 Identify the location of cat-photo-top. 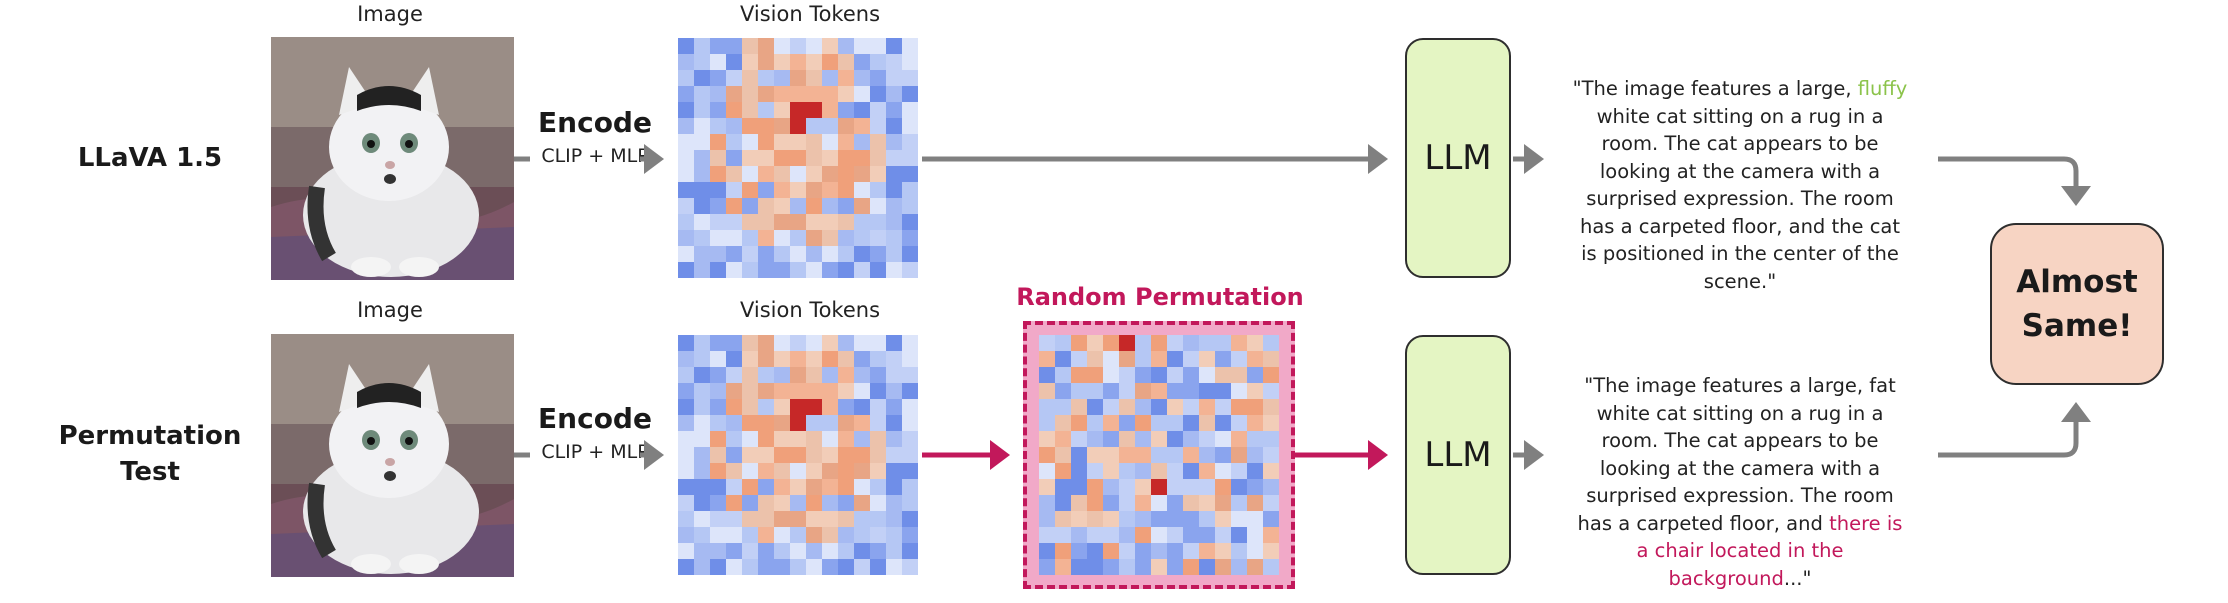
(392, 158).